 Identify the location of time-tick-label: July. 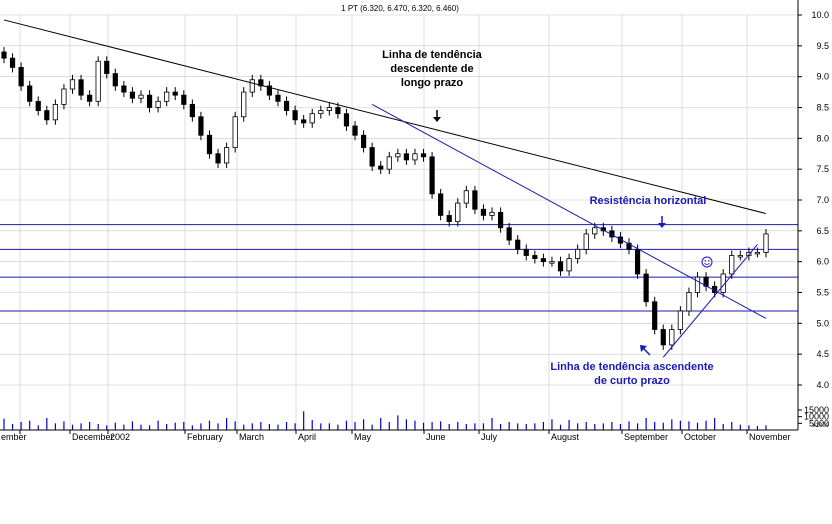
(489, 437).